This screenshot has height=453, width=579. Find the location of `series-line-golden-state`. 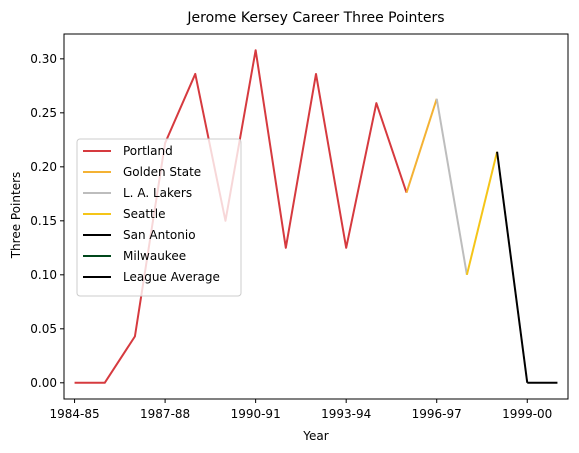

series-line-golden-state is located at coordinates (421, 146).